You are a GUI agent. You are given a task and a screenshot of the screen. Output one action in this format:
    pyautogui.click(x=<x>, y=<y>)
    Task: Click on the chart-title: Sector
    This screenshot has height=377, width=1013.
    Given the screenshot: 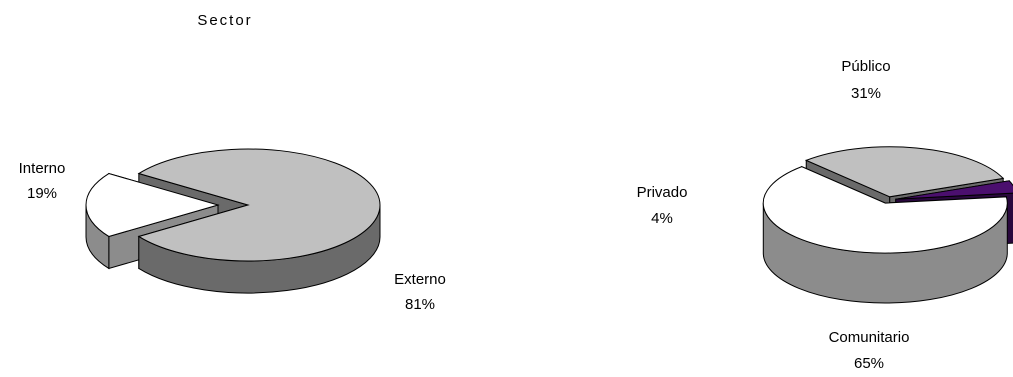 What is the action you would take?
    pyautogui.click(x=224, y=20)
    